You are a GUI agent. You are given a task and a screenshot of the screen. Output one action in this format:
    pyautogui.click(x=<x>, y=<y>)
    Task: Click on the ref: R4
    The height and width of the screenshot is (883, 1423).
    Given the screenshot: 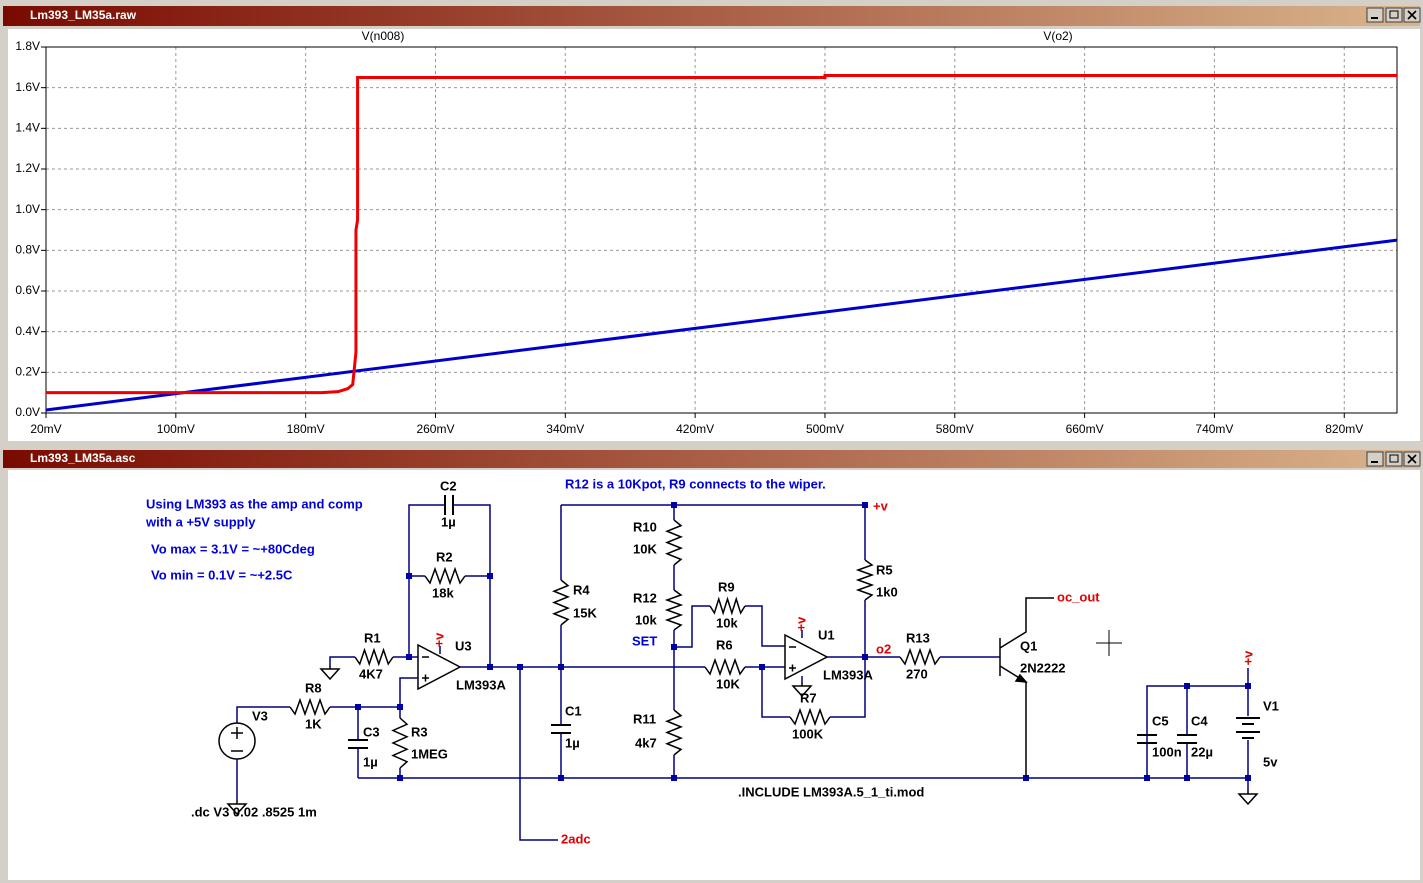 What is the action you would take?
    pyautogui.click(x=581, y=589)
    